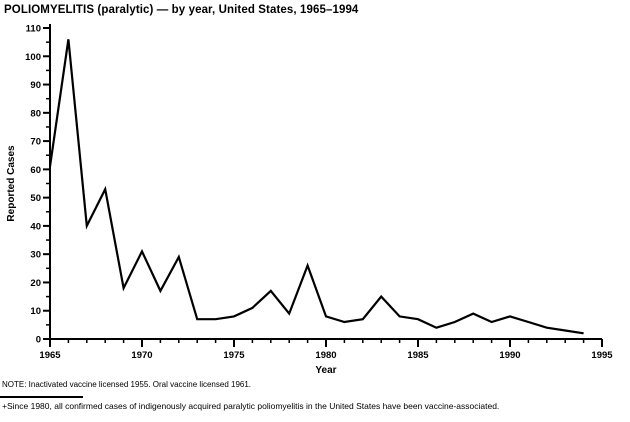 This screenshot has width=630, height=422. What do you see at coordinates (35, 283) in the screenshot?
I see `y-tick-label: 20` at bounding box center [35, 283].